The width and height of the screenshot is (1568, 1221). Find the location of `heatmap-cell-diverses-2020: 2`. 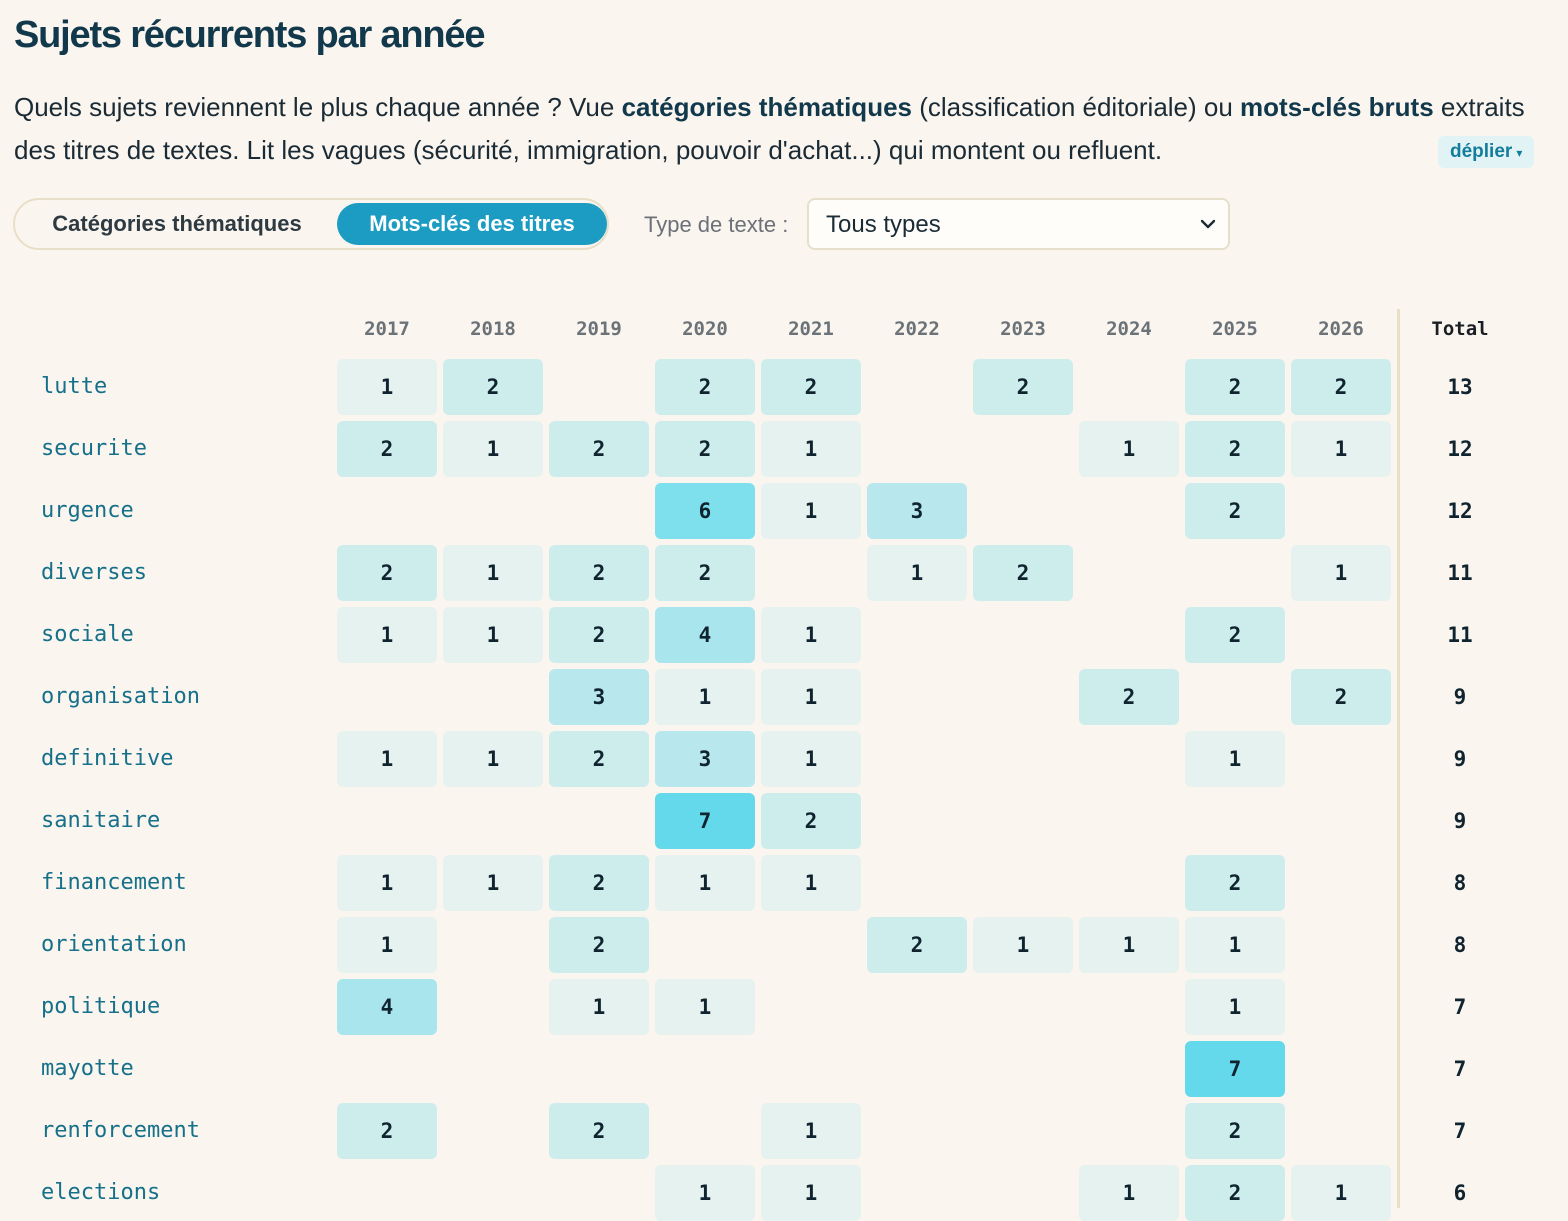

heatmap-cell-diverses-2020: 2 is located at coordinates (705, 573).